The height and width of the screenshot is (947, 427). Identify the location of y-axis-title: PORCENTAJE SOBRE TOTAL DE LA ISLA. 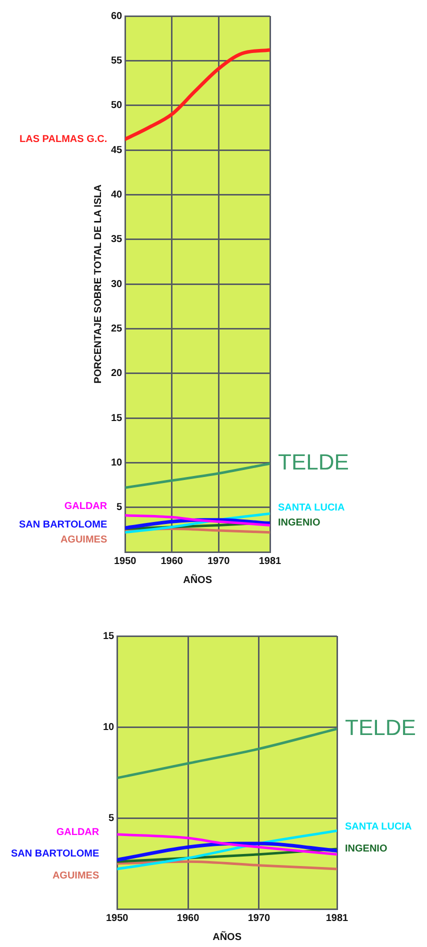
(98, 284).